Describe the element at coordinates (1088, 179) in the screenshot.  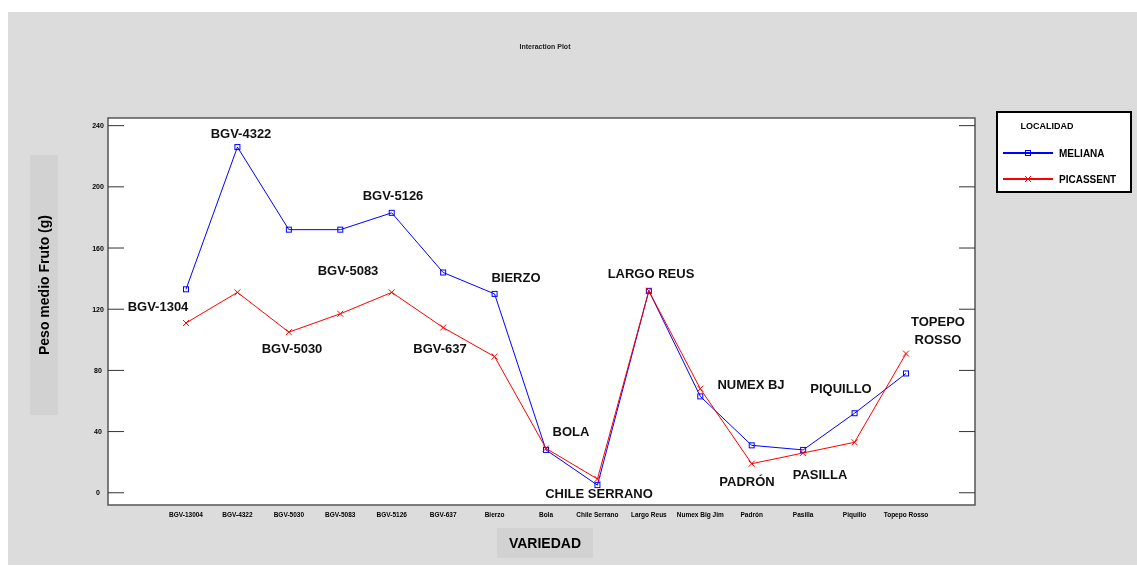
I see `legend-label: PICASSENT` at that location.